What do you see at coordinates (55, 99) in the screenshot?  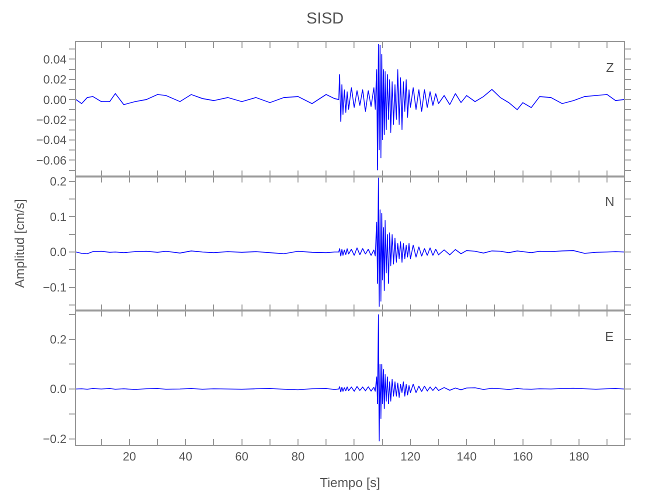 I see `y-tick-label: 0.00` at bounding box center [55, 99].